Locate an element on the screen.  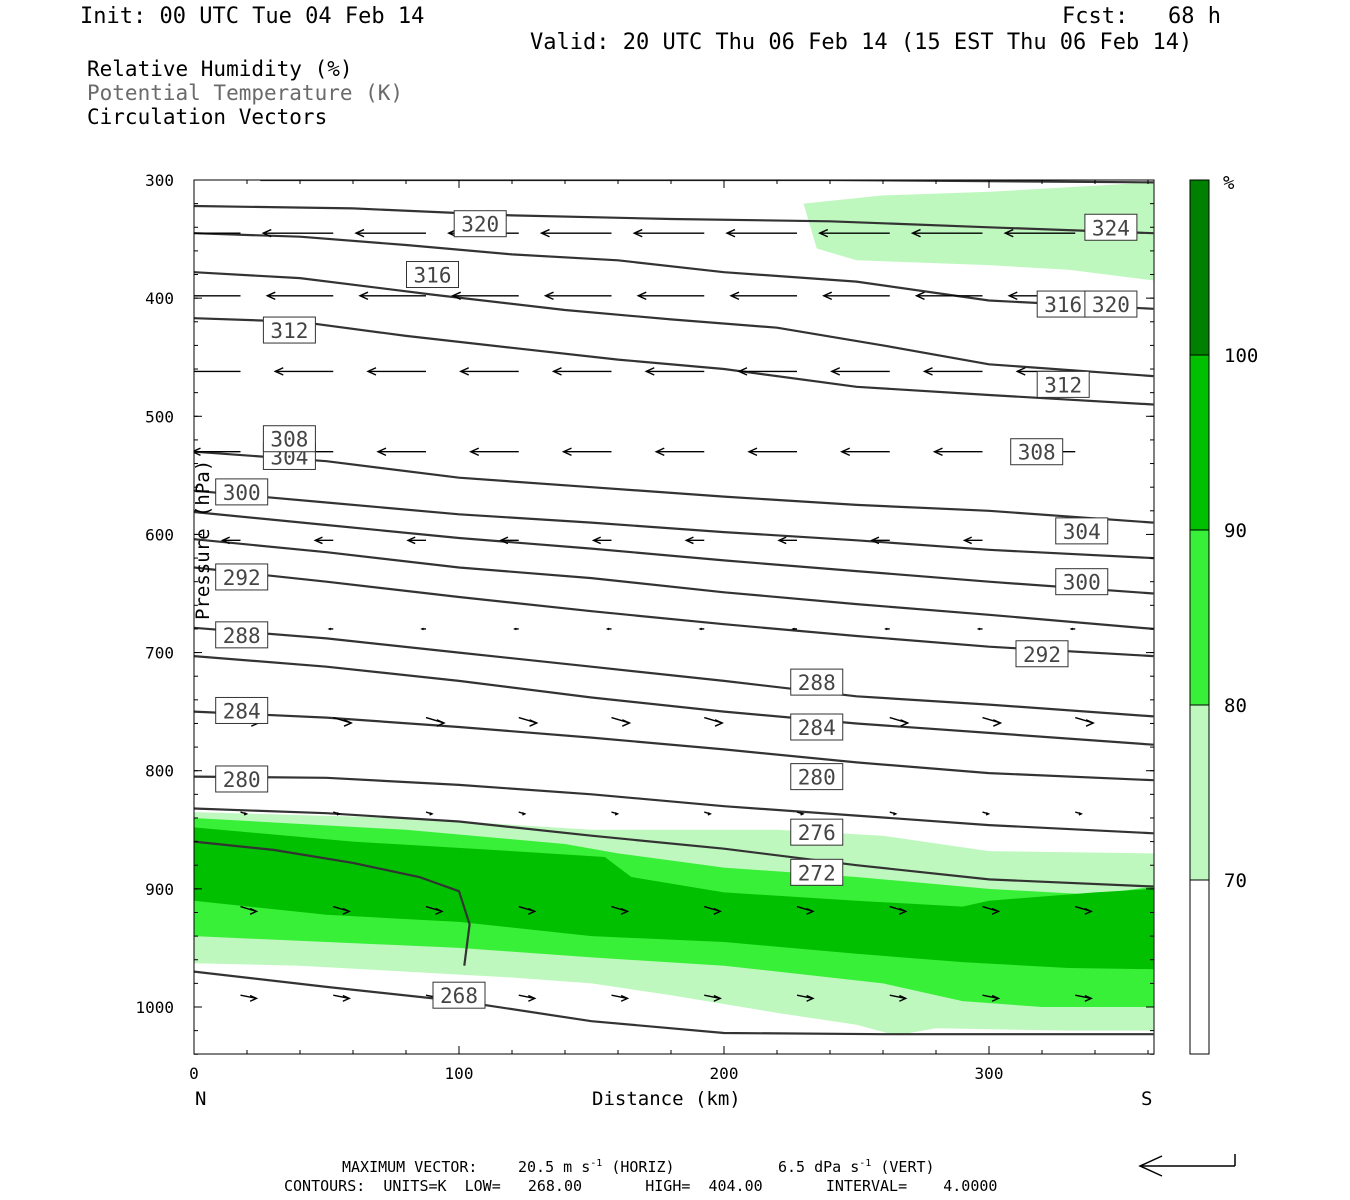
contour-label-272: 272 is located at coordinates (817, 873).